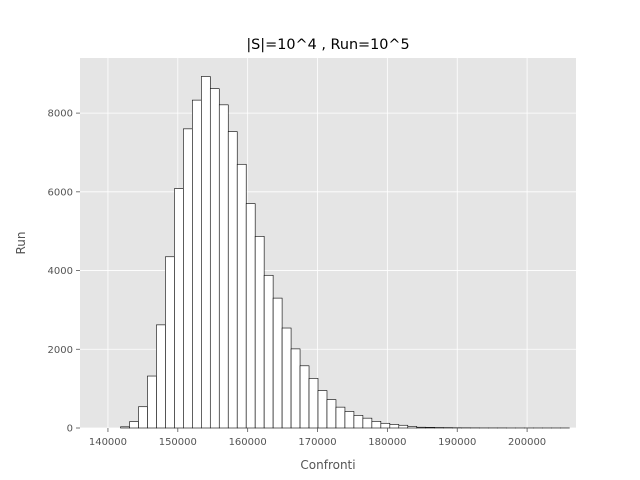  What do you see at coordinates (21, 242) in the screenshot?
I see `y-axis-label: Run` at bounding box center [21, 242].